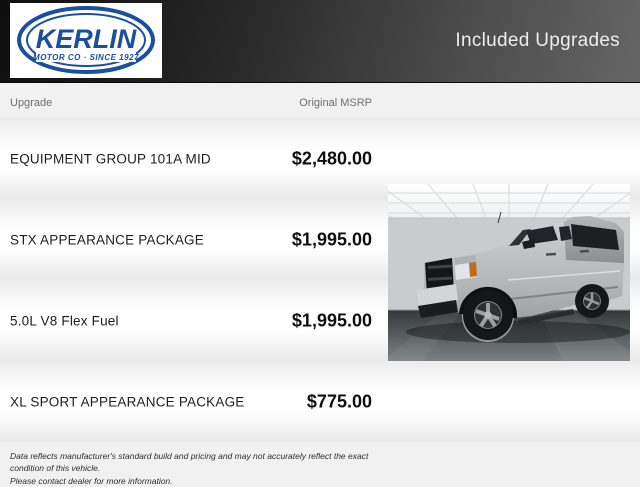 The width and height of the screenshot is (640, 487). I want to click on dealer-logo-graphic: KERLIN MOTOR CO · SINCE 1927, so click(86, 40).